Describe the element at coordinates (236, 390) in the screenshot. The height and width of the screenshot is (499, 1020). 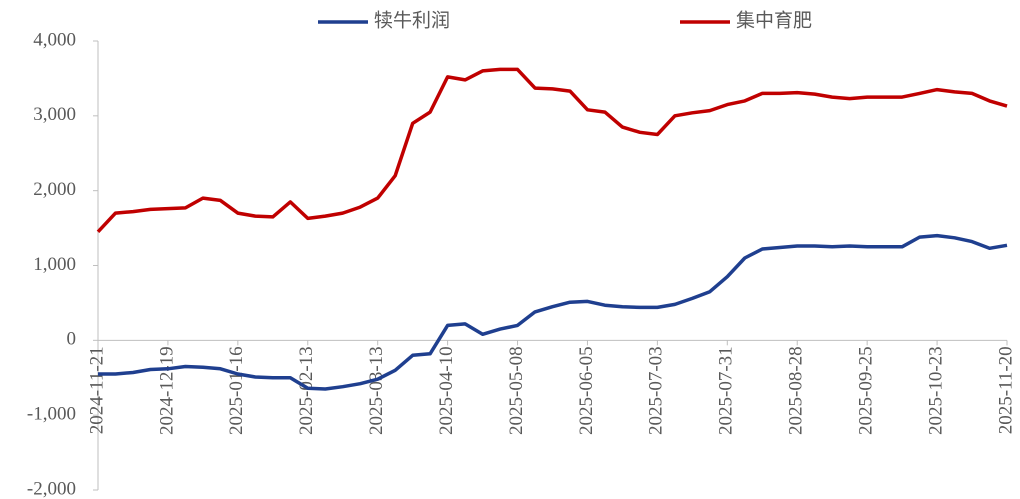
I see `x-tick-label: 2025-01-16` at that location.